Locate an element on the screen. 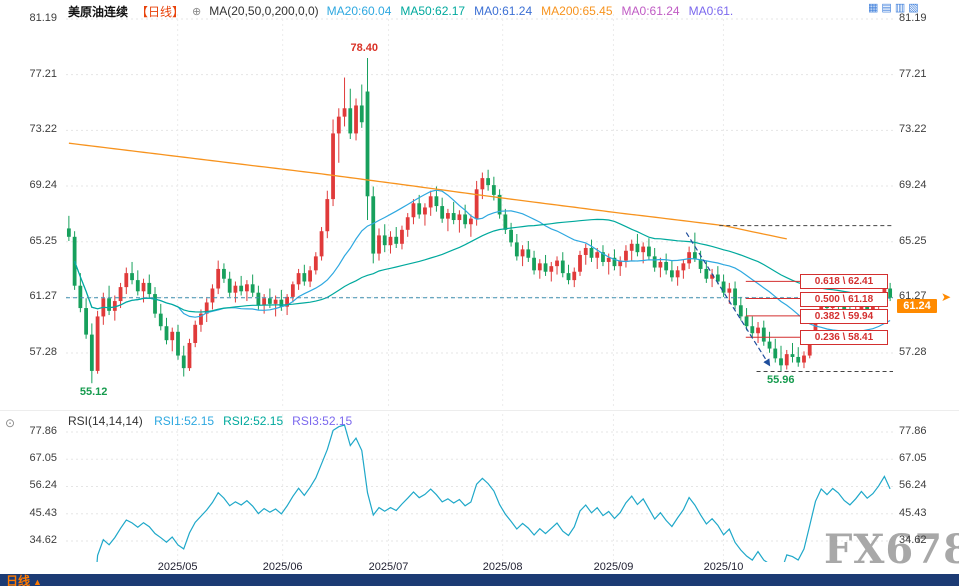 This screenshot has height=586, width=959. ma-legend-item: MA200:65.45 is located at coordinates (577, 11).